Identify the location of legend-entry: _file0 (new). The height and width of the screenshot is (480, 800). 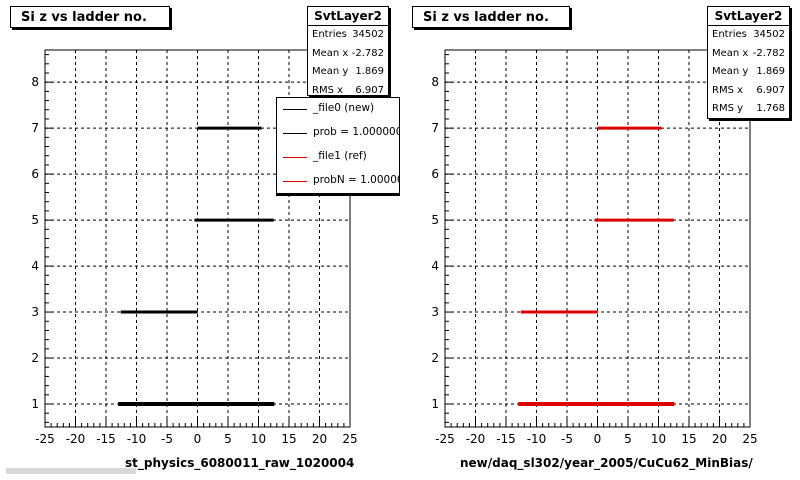
(338, 109).